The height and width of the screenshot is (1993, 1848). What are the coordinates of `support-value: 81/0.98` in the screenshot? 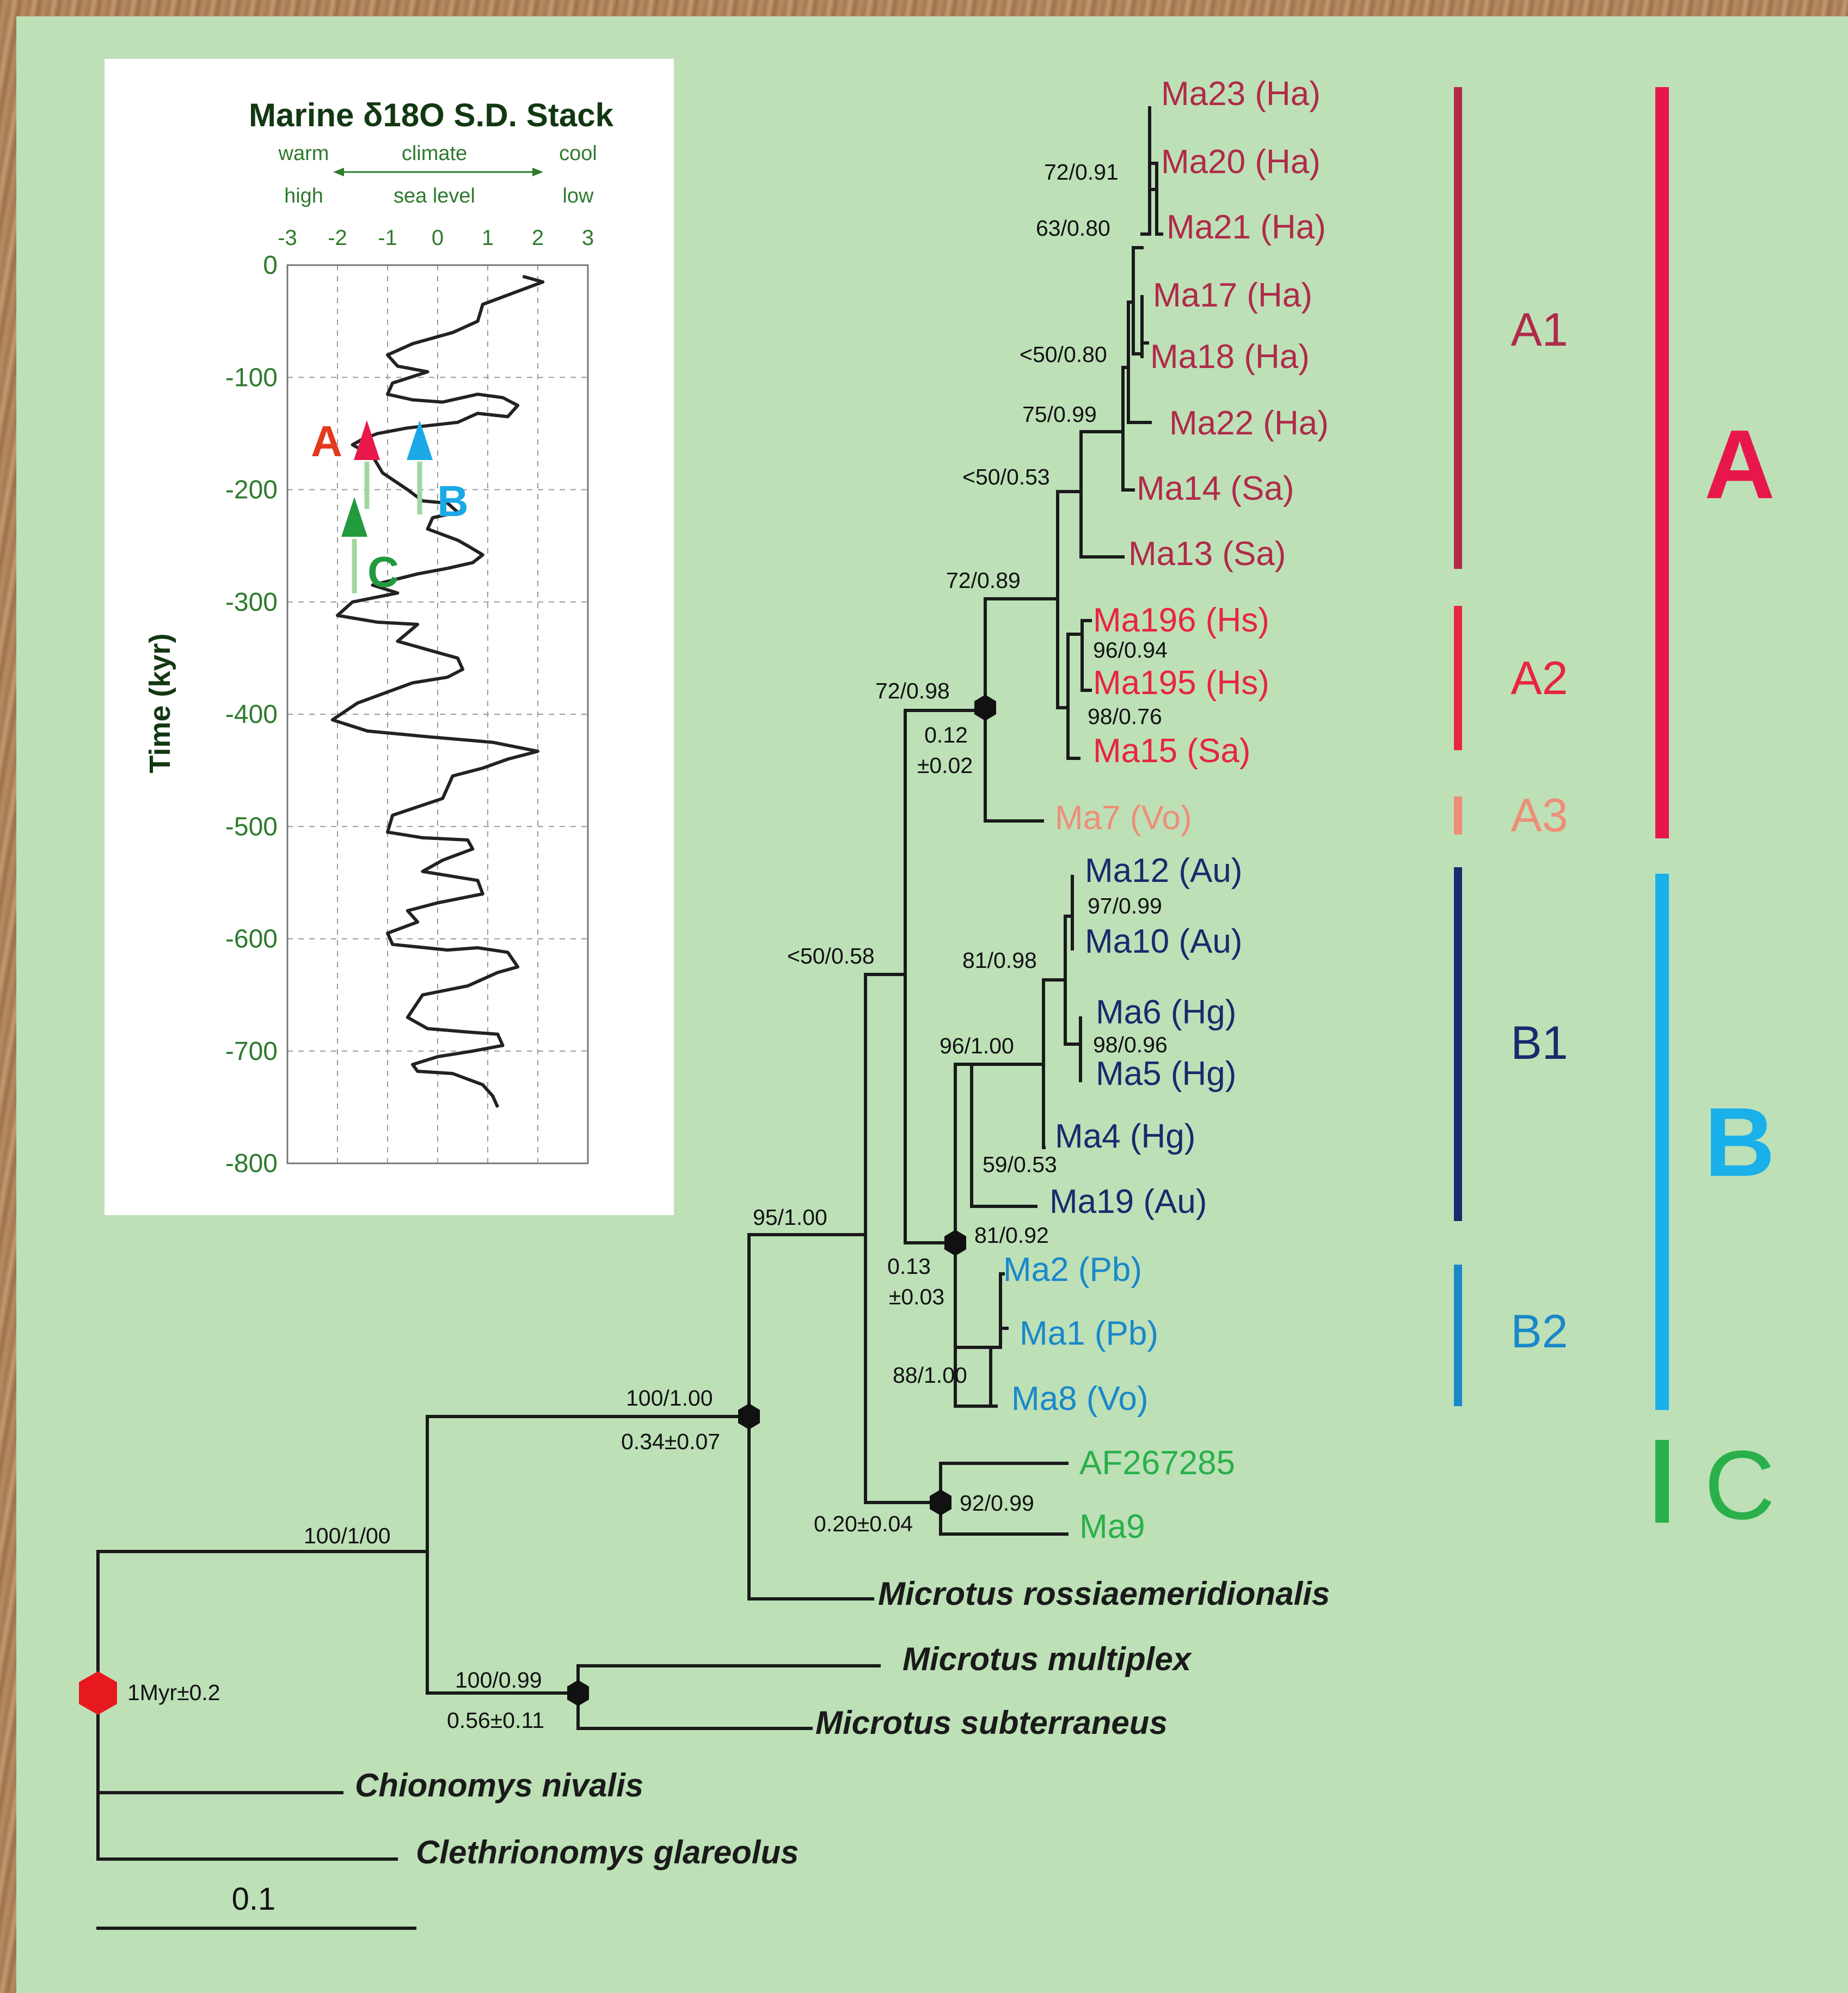 It's located at (999, 960).